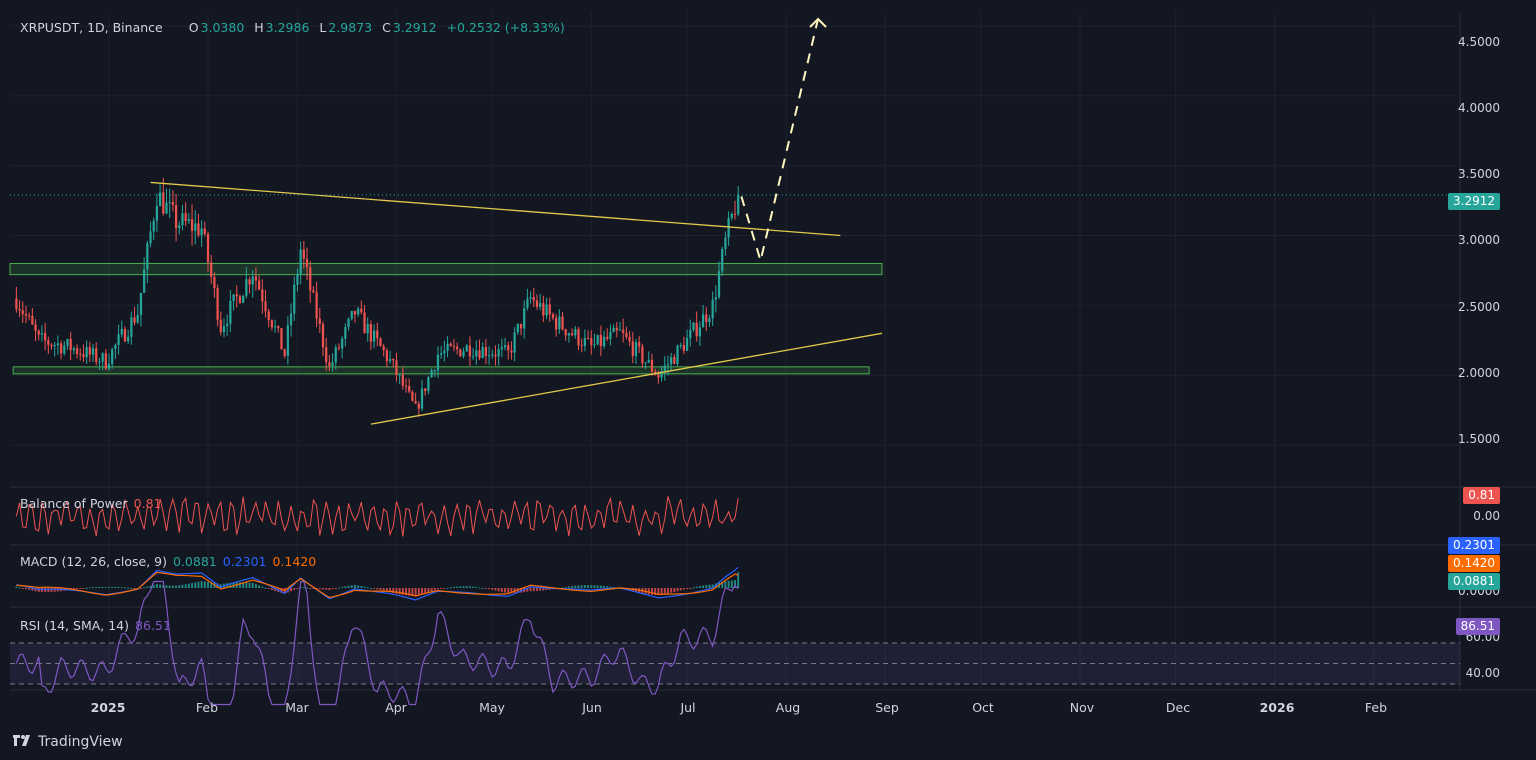 This screenshot has width=1536, height=760. Describe the element at coordinates (1474, 545) in the screenshot. I see `macd-line-tag: 0.2301` at that location.